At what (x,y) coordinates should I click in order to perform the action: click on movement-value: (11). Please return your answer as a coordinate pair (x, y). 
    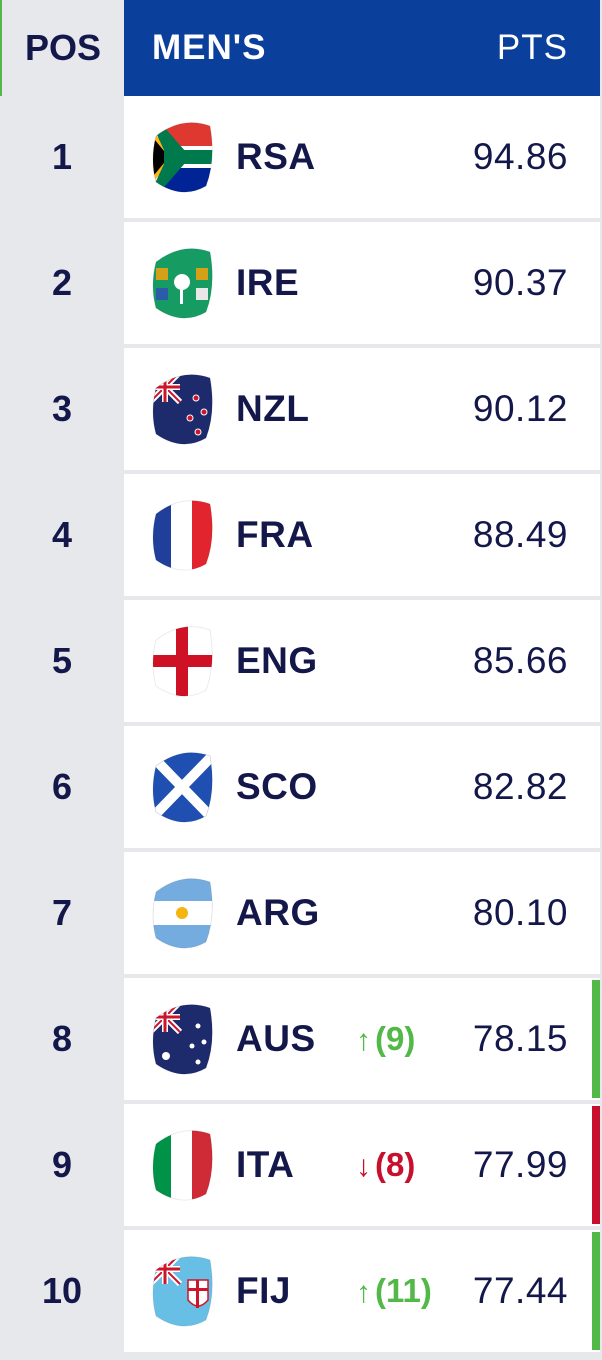
    Looking at the image, I should click on (403, 1290).